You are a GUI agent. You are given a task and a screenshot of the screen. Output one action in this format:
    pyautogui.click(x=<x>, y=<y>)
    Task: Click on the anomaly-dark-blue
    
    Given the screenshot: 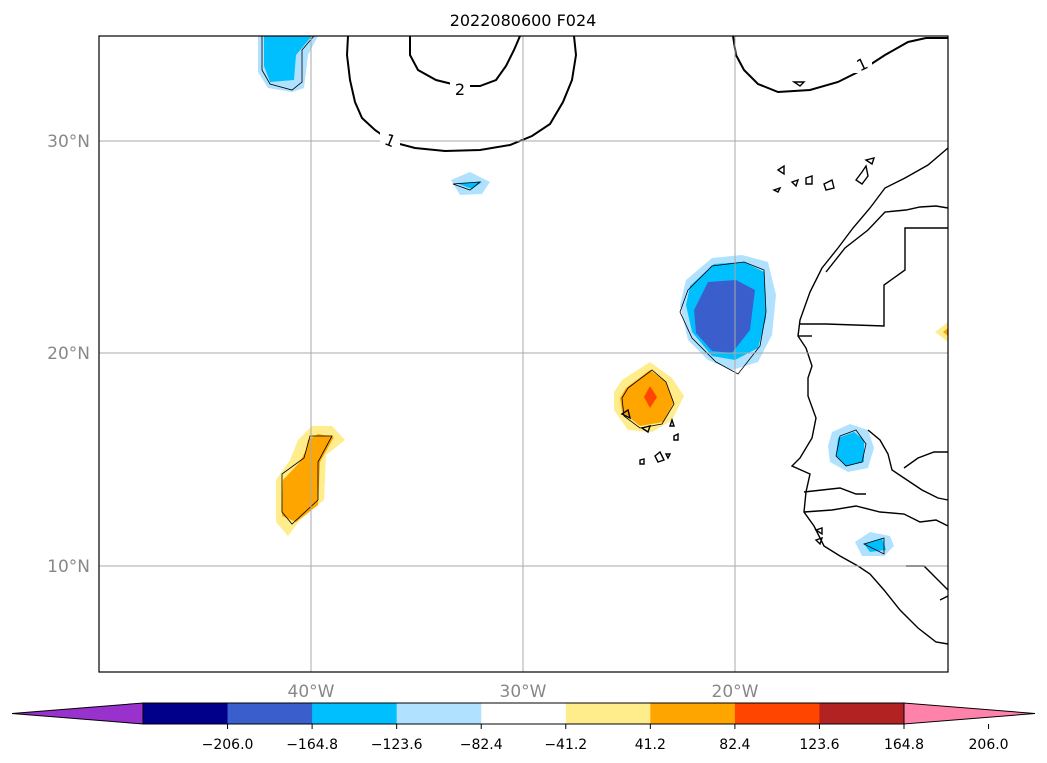 What is the action you would take?
    pyautogui.click(x=724, y=316)
    